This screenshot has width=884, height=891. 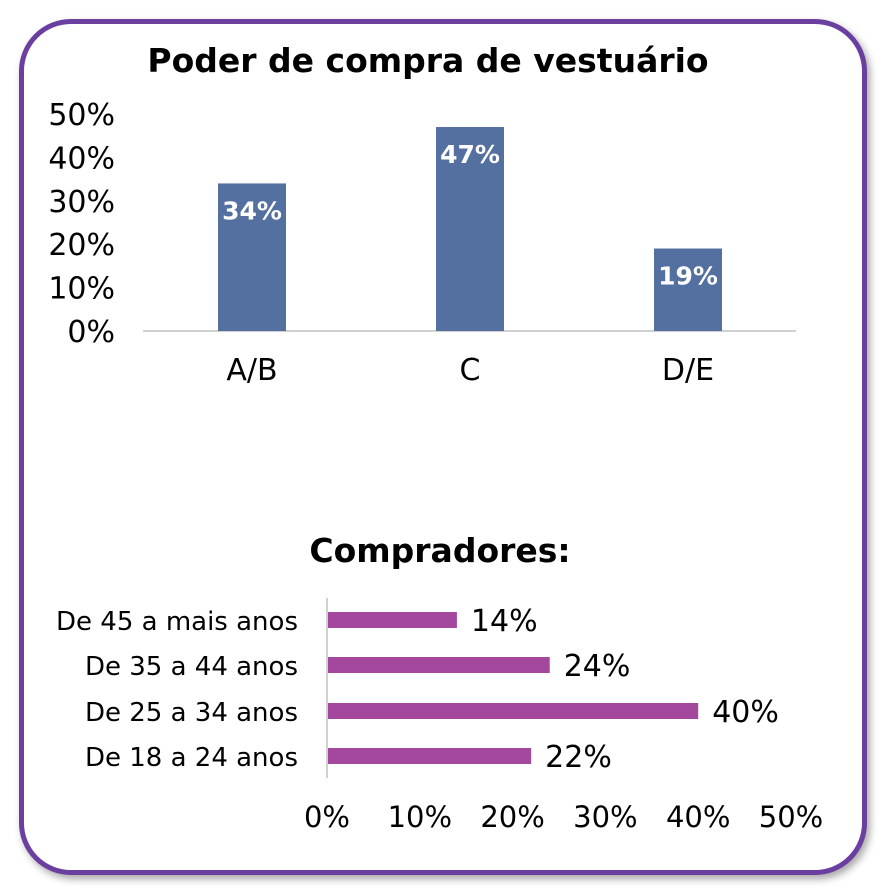 What do you see at coordinates (791, 817) in the screenshot?
I see `chart2-x-tick-label: 50%` at bounding box center [791, 817].